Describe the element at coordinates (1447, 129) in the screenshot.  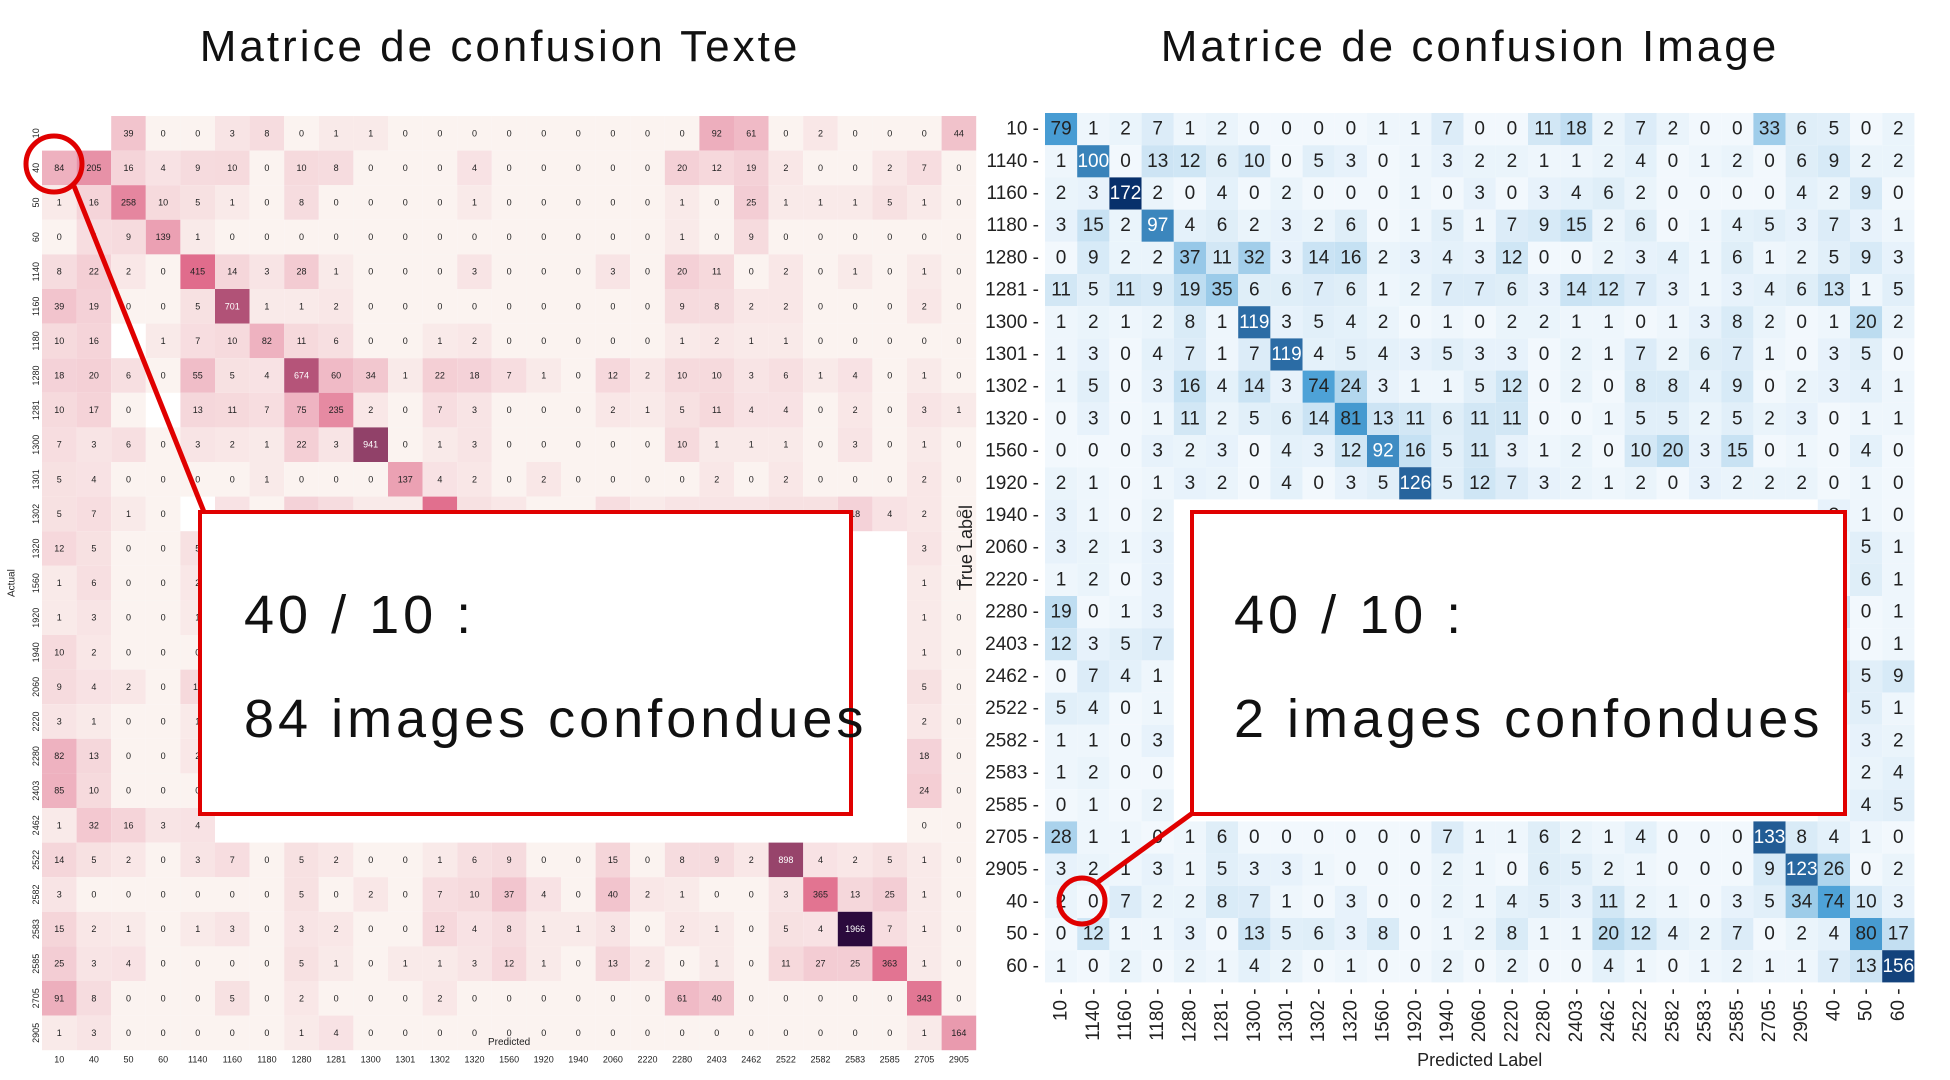
I see `matrix-1-cell-value: 7` at that location.